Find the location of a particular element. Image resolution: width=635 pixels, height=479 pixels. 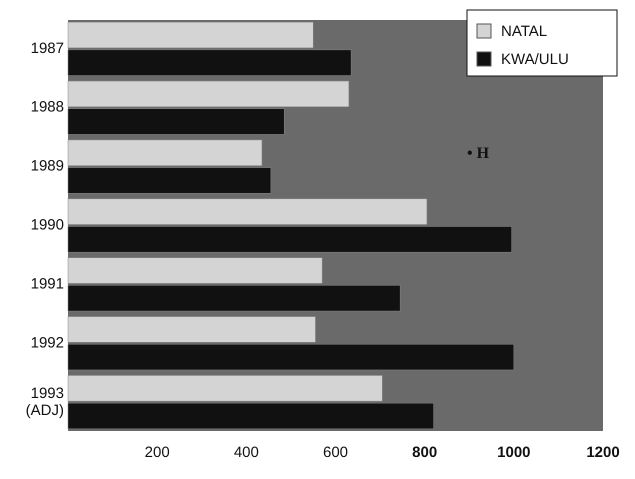

y-tick-label: 1989 is located at coordinates (47, 166).